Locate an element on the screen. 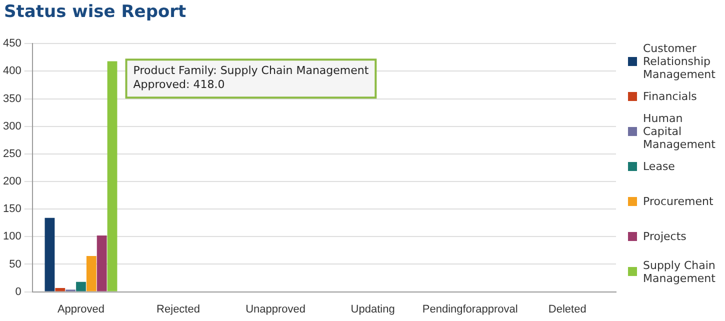  chart-title: Status wise Report is located at coordinates (95, 12).